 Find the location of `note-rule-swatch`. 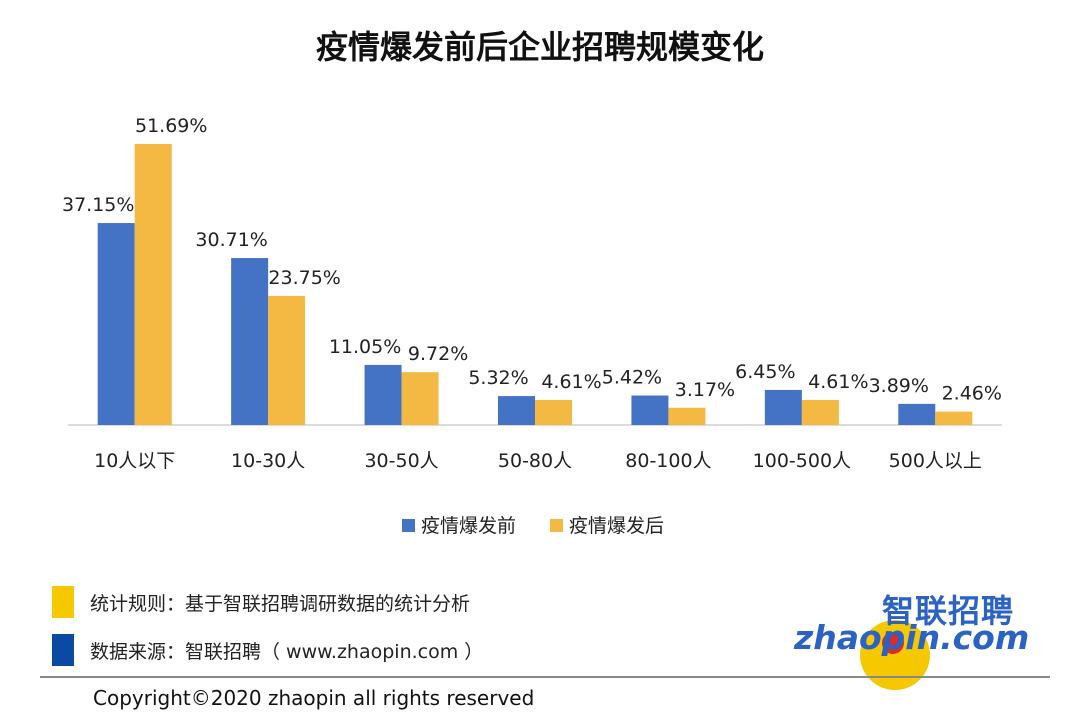

note-rule-swatch is located at coordinates (63, 602).